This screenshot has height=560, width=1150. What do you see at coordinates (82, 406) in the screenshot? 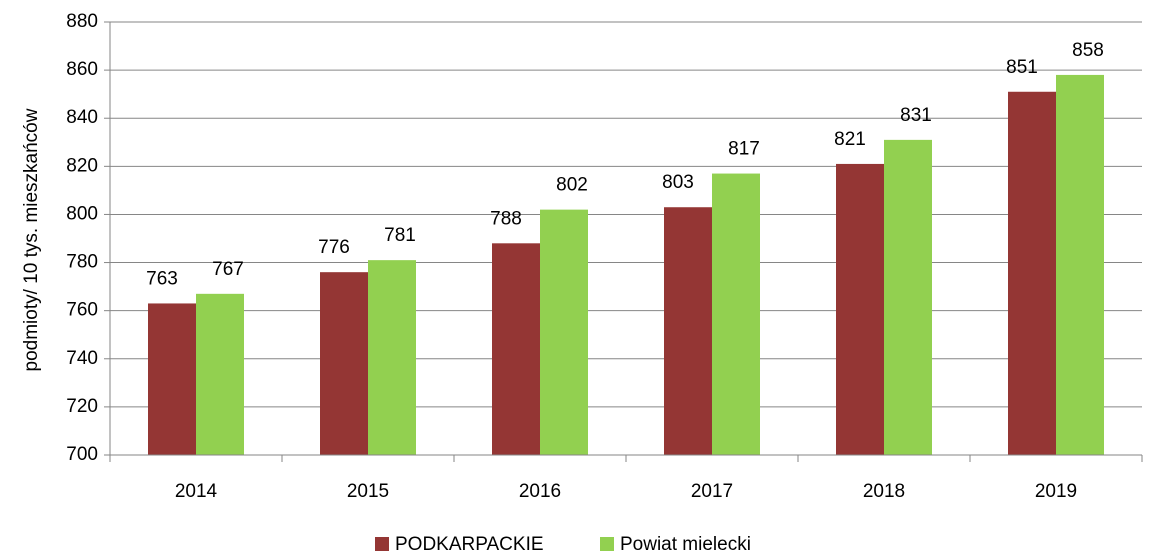
I see `y-tick-label: 720` at bounding box center [82, 406].